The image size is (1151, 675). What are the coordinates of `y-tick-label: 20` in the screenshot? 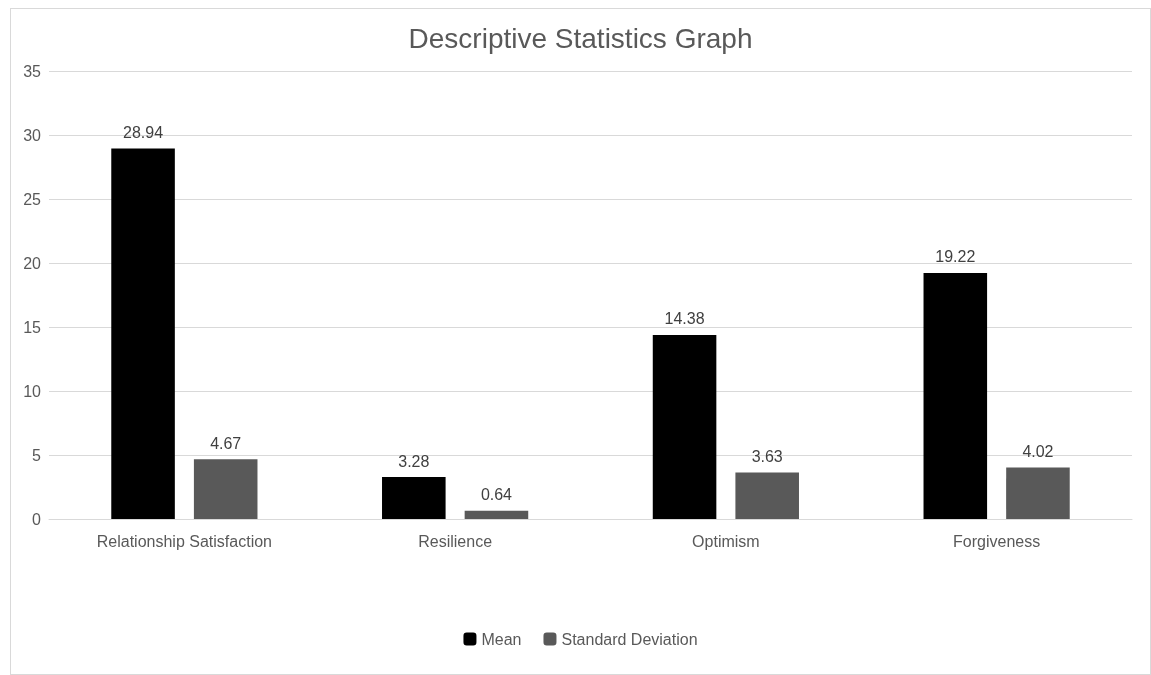 It's located at (32, 263).